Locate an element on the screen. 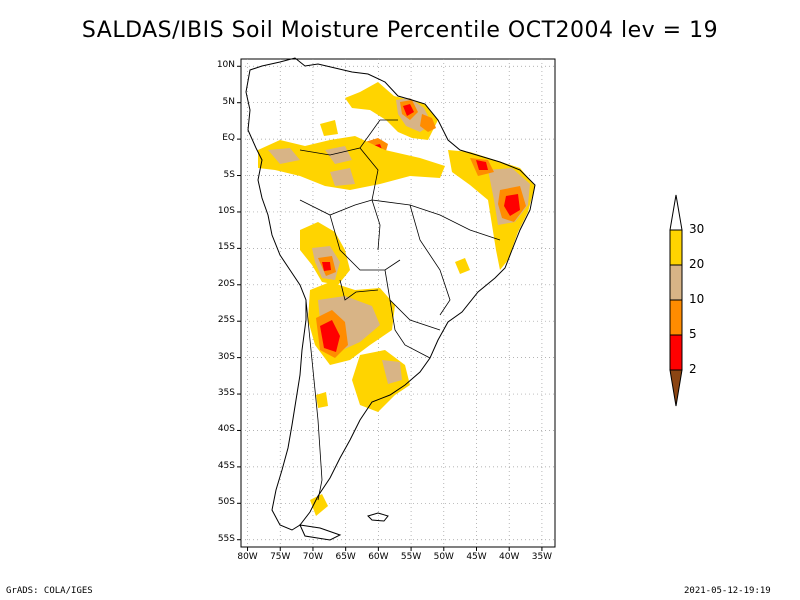 This screenshot has height=600, width=800. colorbar-top-triangle is located at coordinates (676, 212).